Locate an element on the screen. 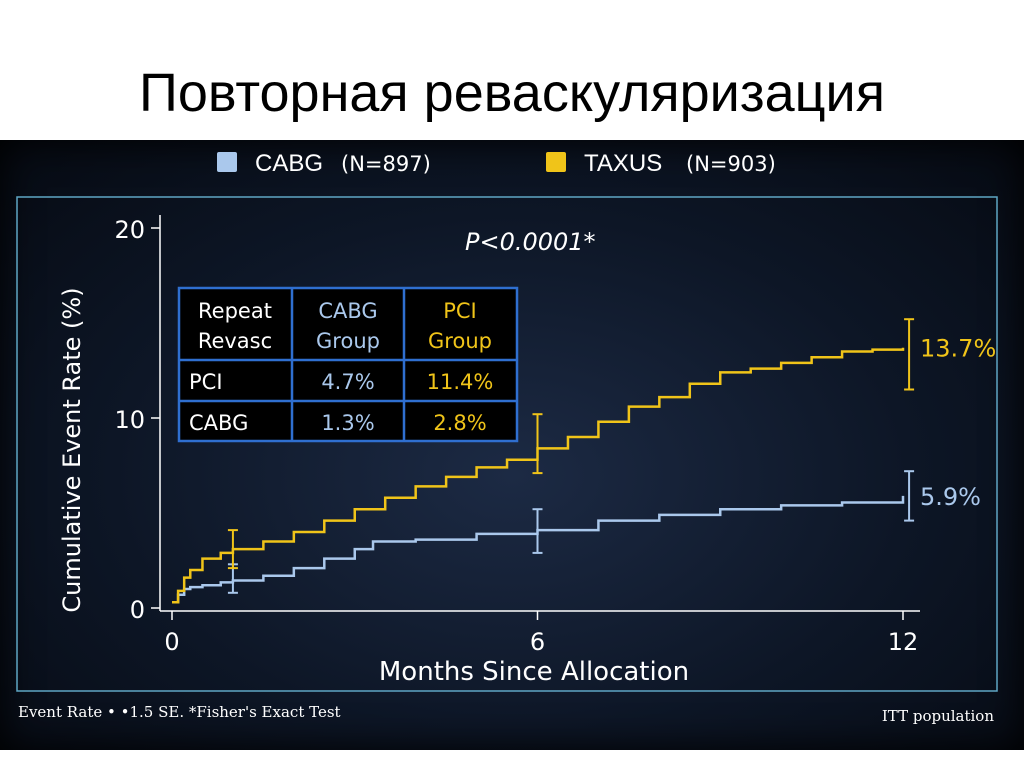 This screenshot has height=768, width=1024. x-tick-label: 12 is located at coordinates (903, 642).